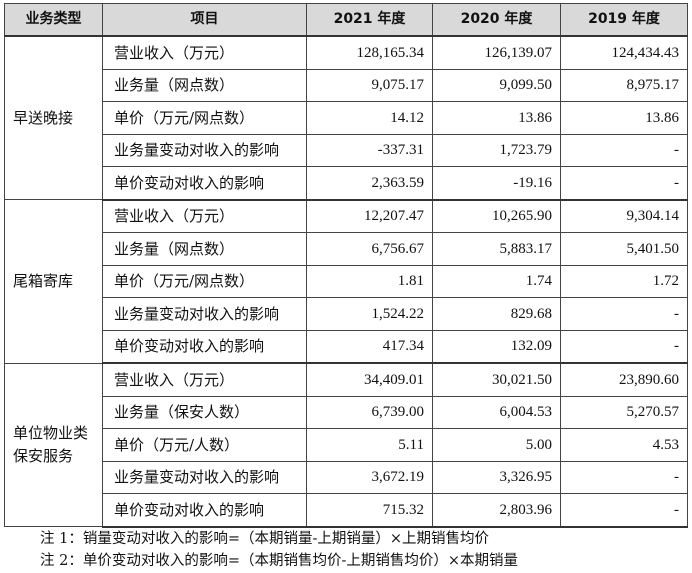 The height and width of the screenshot is (573, 692). What do you see at coordinates (496, 216) in the screenshot?
I see `value-2020-cell: 10,265.90` at bounding box center [496, 216].